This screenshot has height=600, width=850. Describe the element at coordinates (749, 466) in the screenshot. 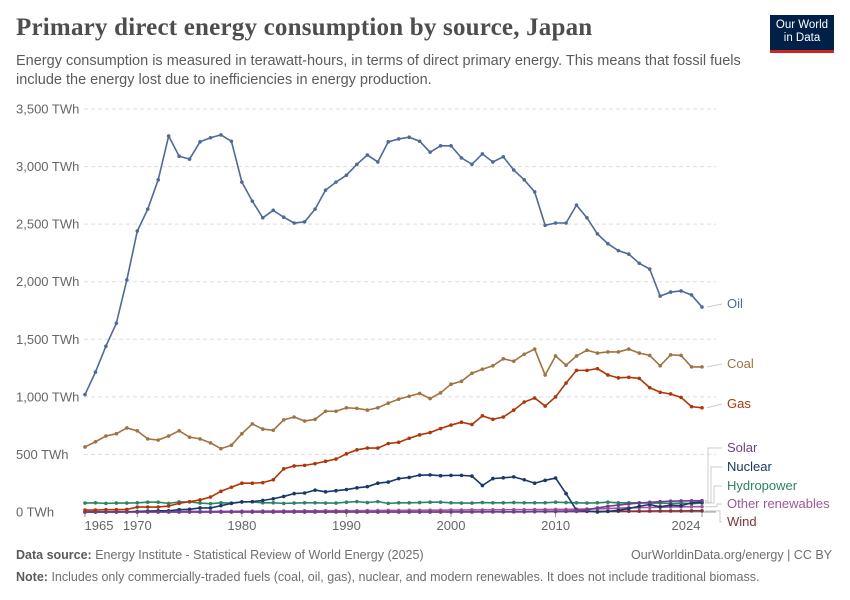

I see `series-label-nuclear: Nuclear` at that location.